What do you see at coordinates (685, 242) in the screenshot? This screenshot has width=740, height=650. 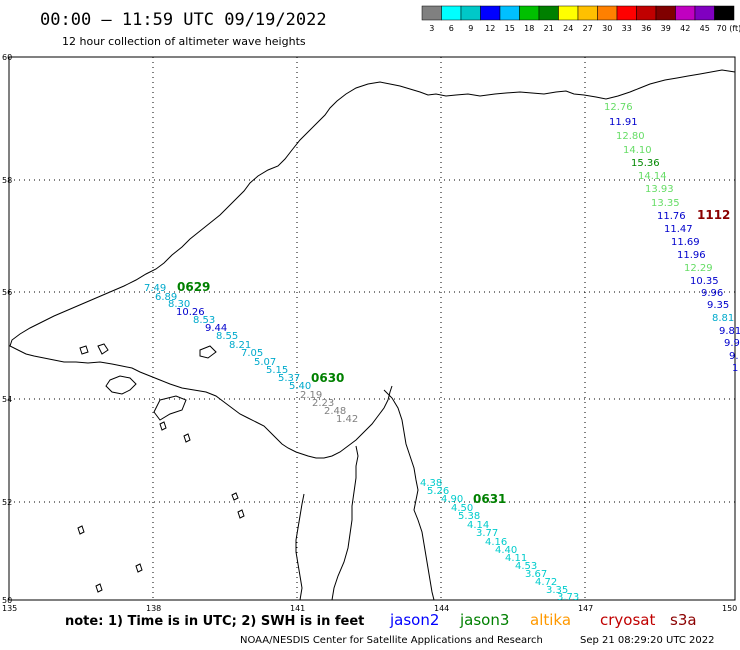 I see `swh-value: 11.69` at bounding box center [685, 242].